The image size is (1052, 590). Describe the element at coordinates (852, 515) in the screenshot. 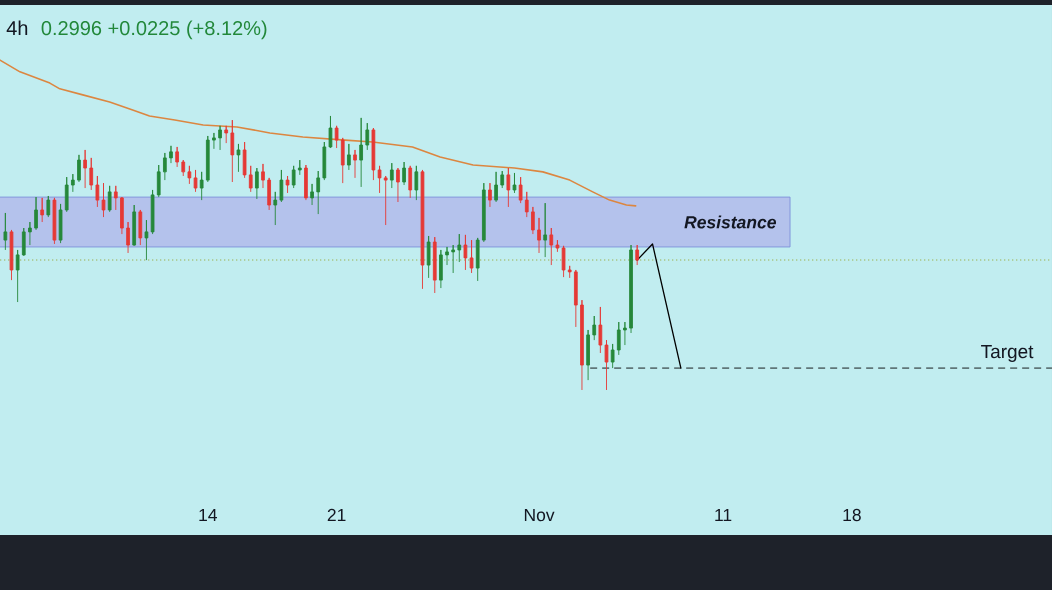

I see `x-tick-label: 18` at that location.